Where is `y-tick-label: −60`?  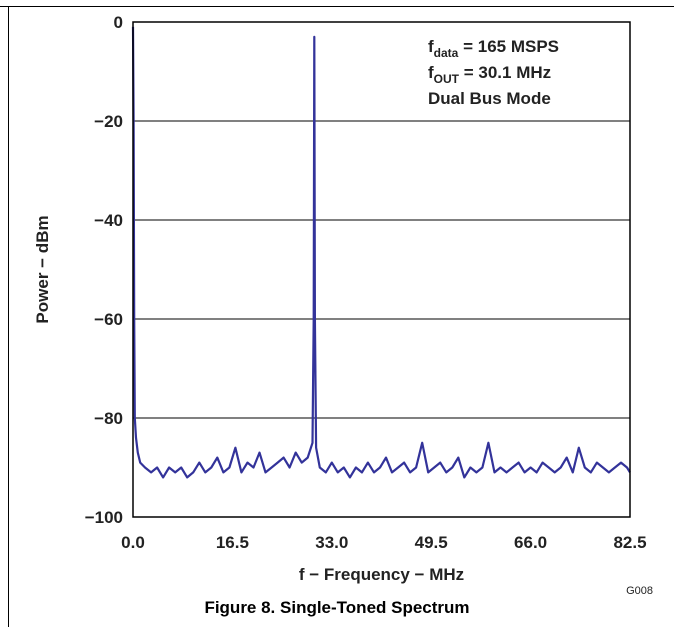
y-tick-label: −60 is located at coordinates (108, 319).